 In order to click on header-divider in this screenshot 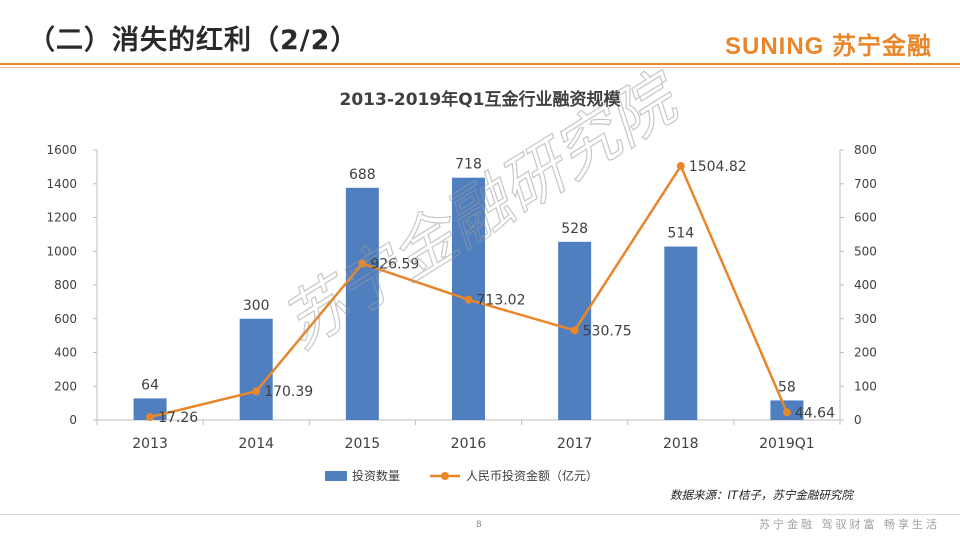, I will do `click(480, 64)`.